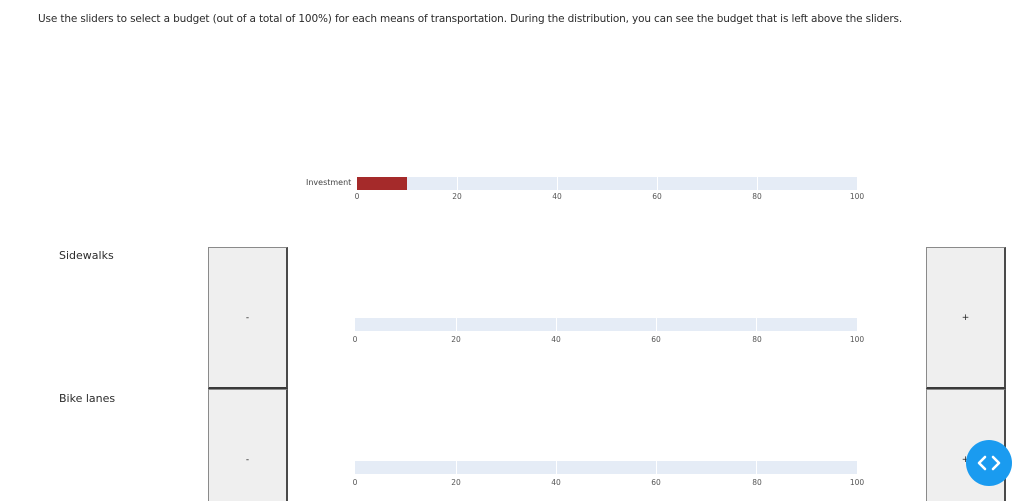 The width and height of the screenshot is (1024, 501). Describe the element at coordinates (86, 255) in the screenshot. I see `sidewalks-label: Sidewalks` at that location.